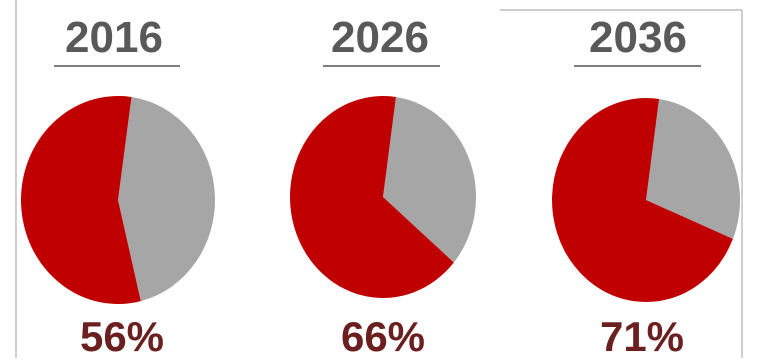 The image size is (758, 360). Describe the element at coordinates (638, 37) in the screenshot. I see `year-label-2036: 2036` at that location.